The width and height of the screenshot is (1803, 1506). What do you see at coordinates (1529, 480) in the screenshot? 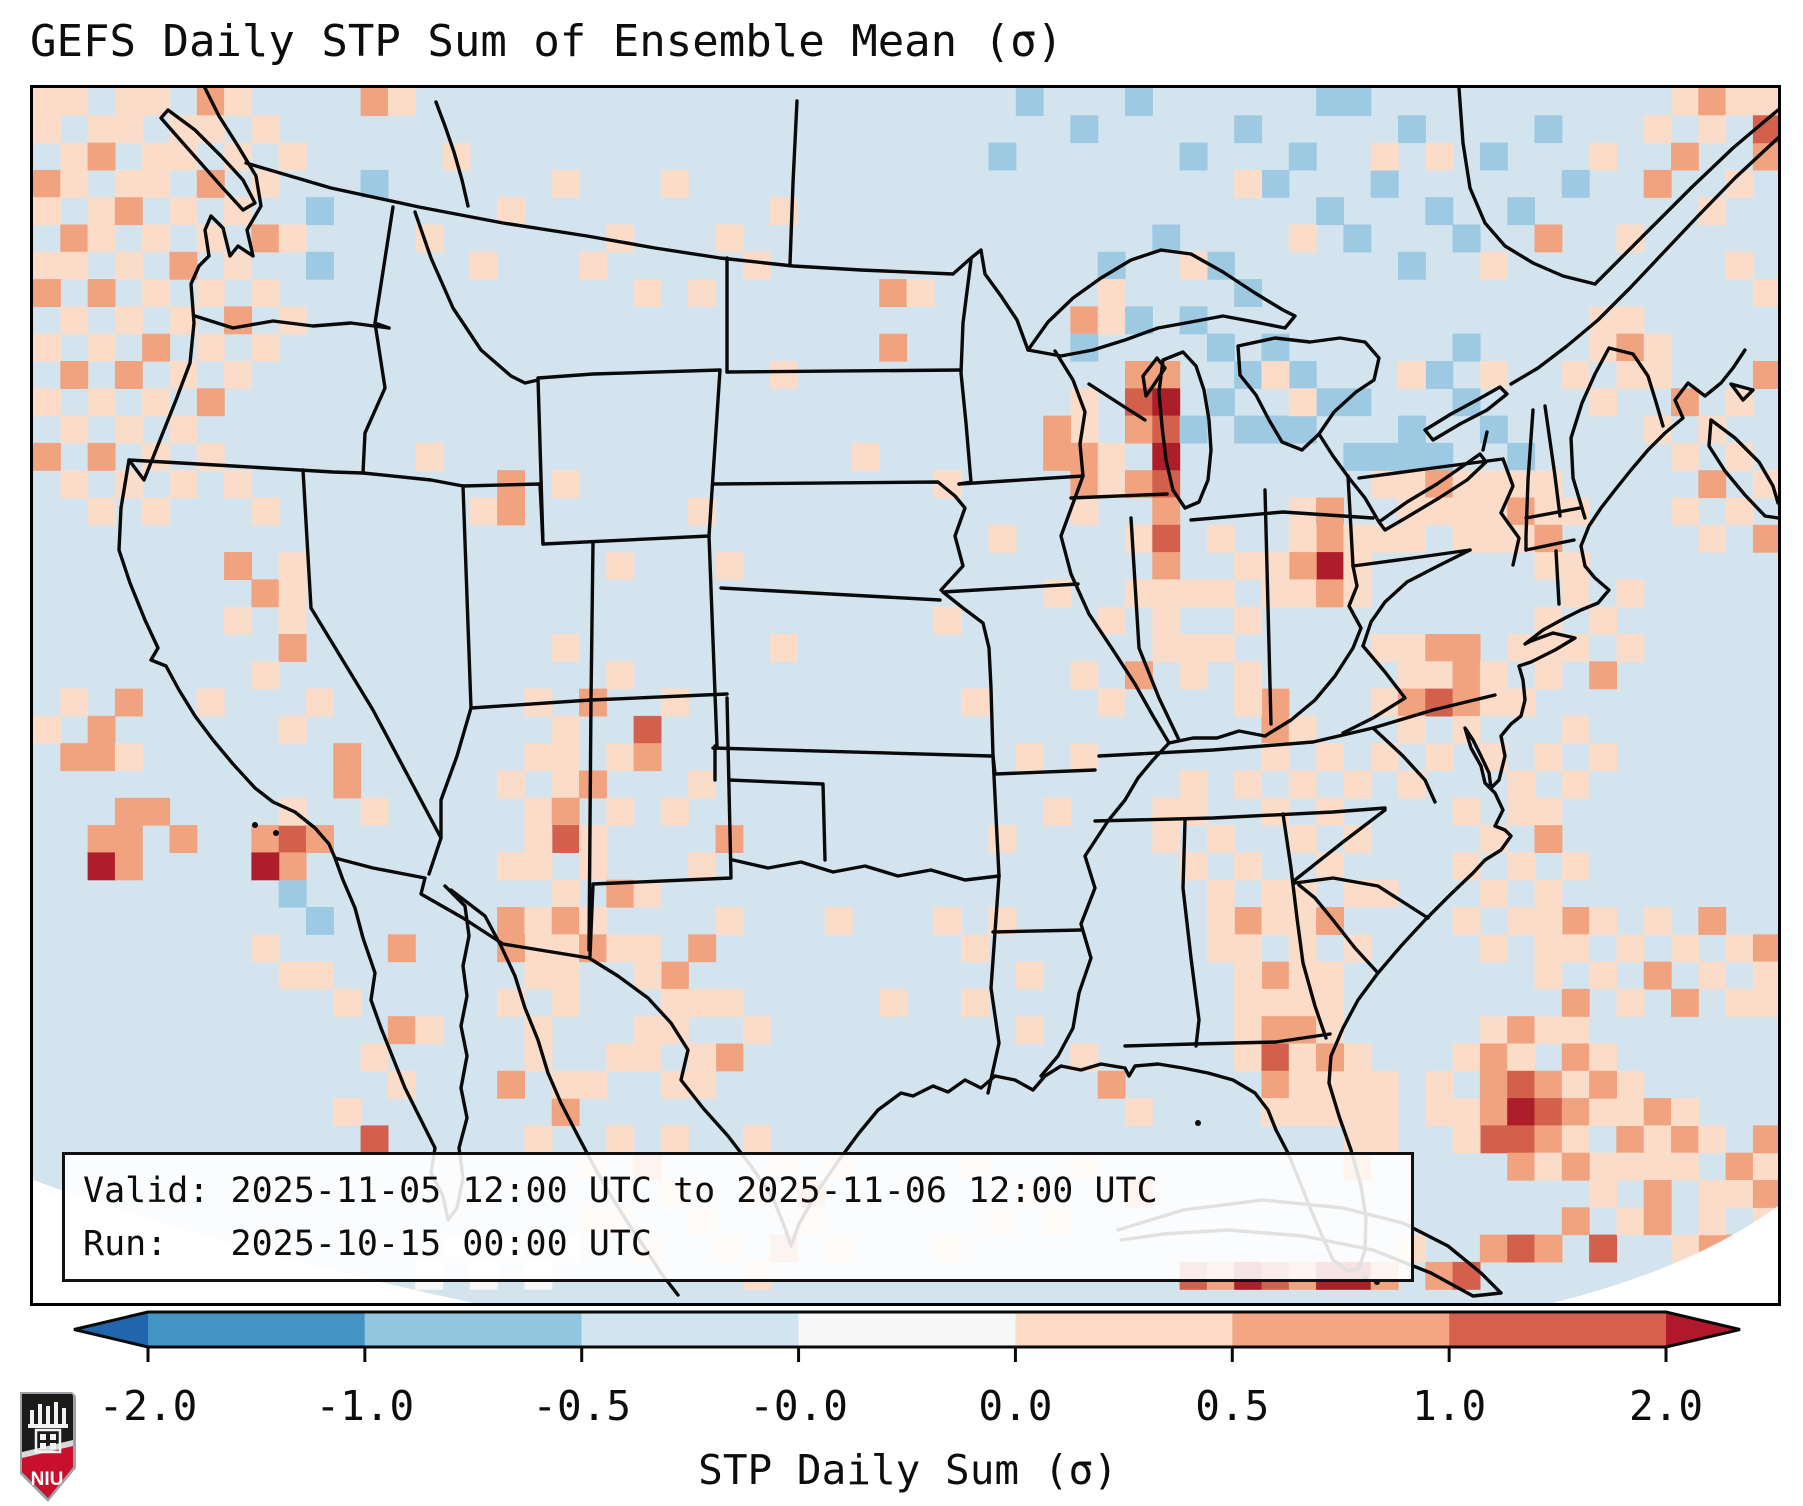
I see `ny-ne-border-path` at bounding box center [1529, 480].